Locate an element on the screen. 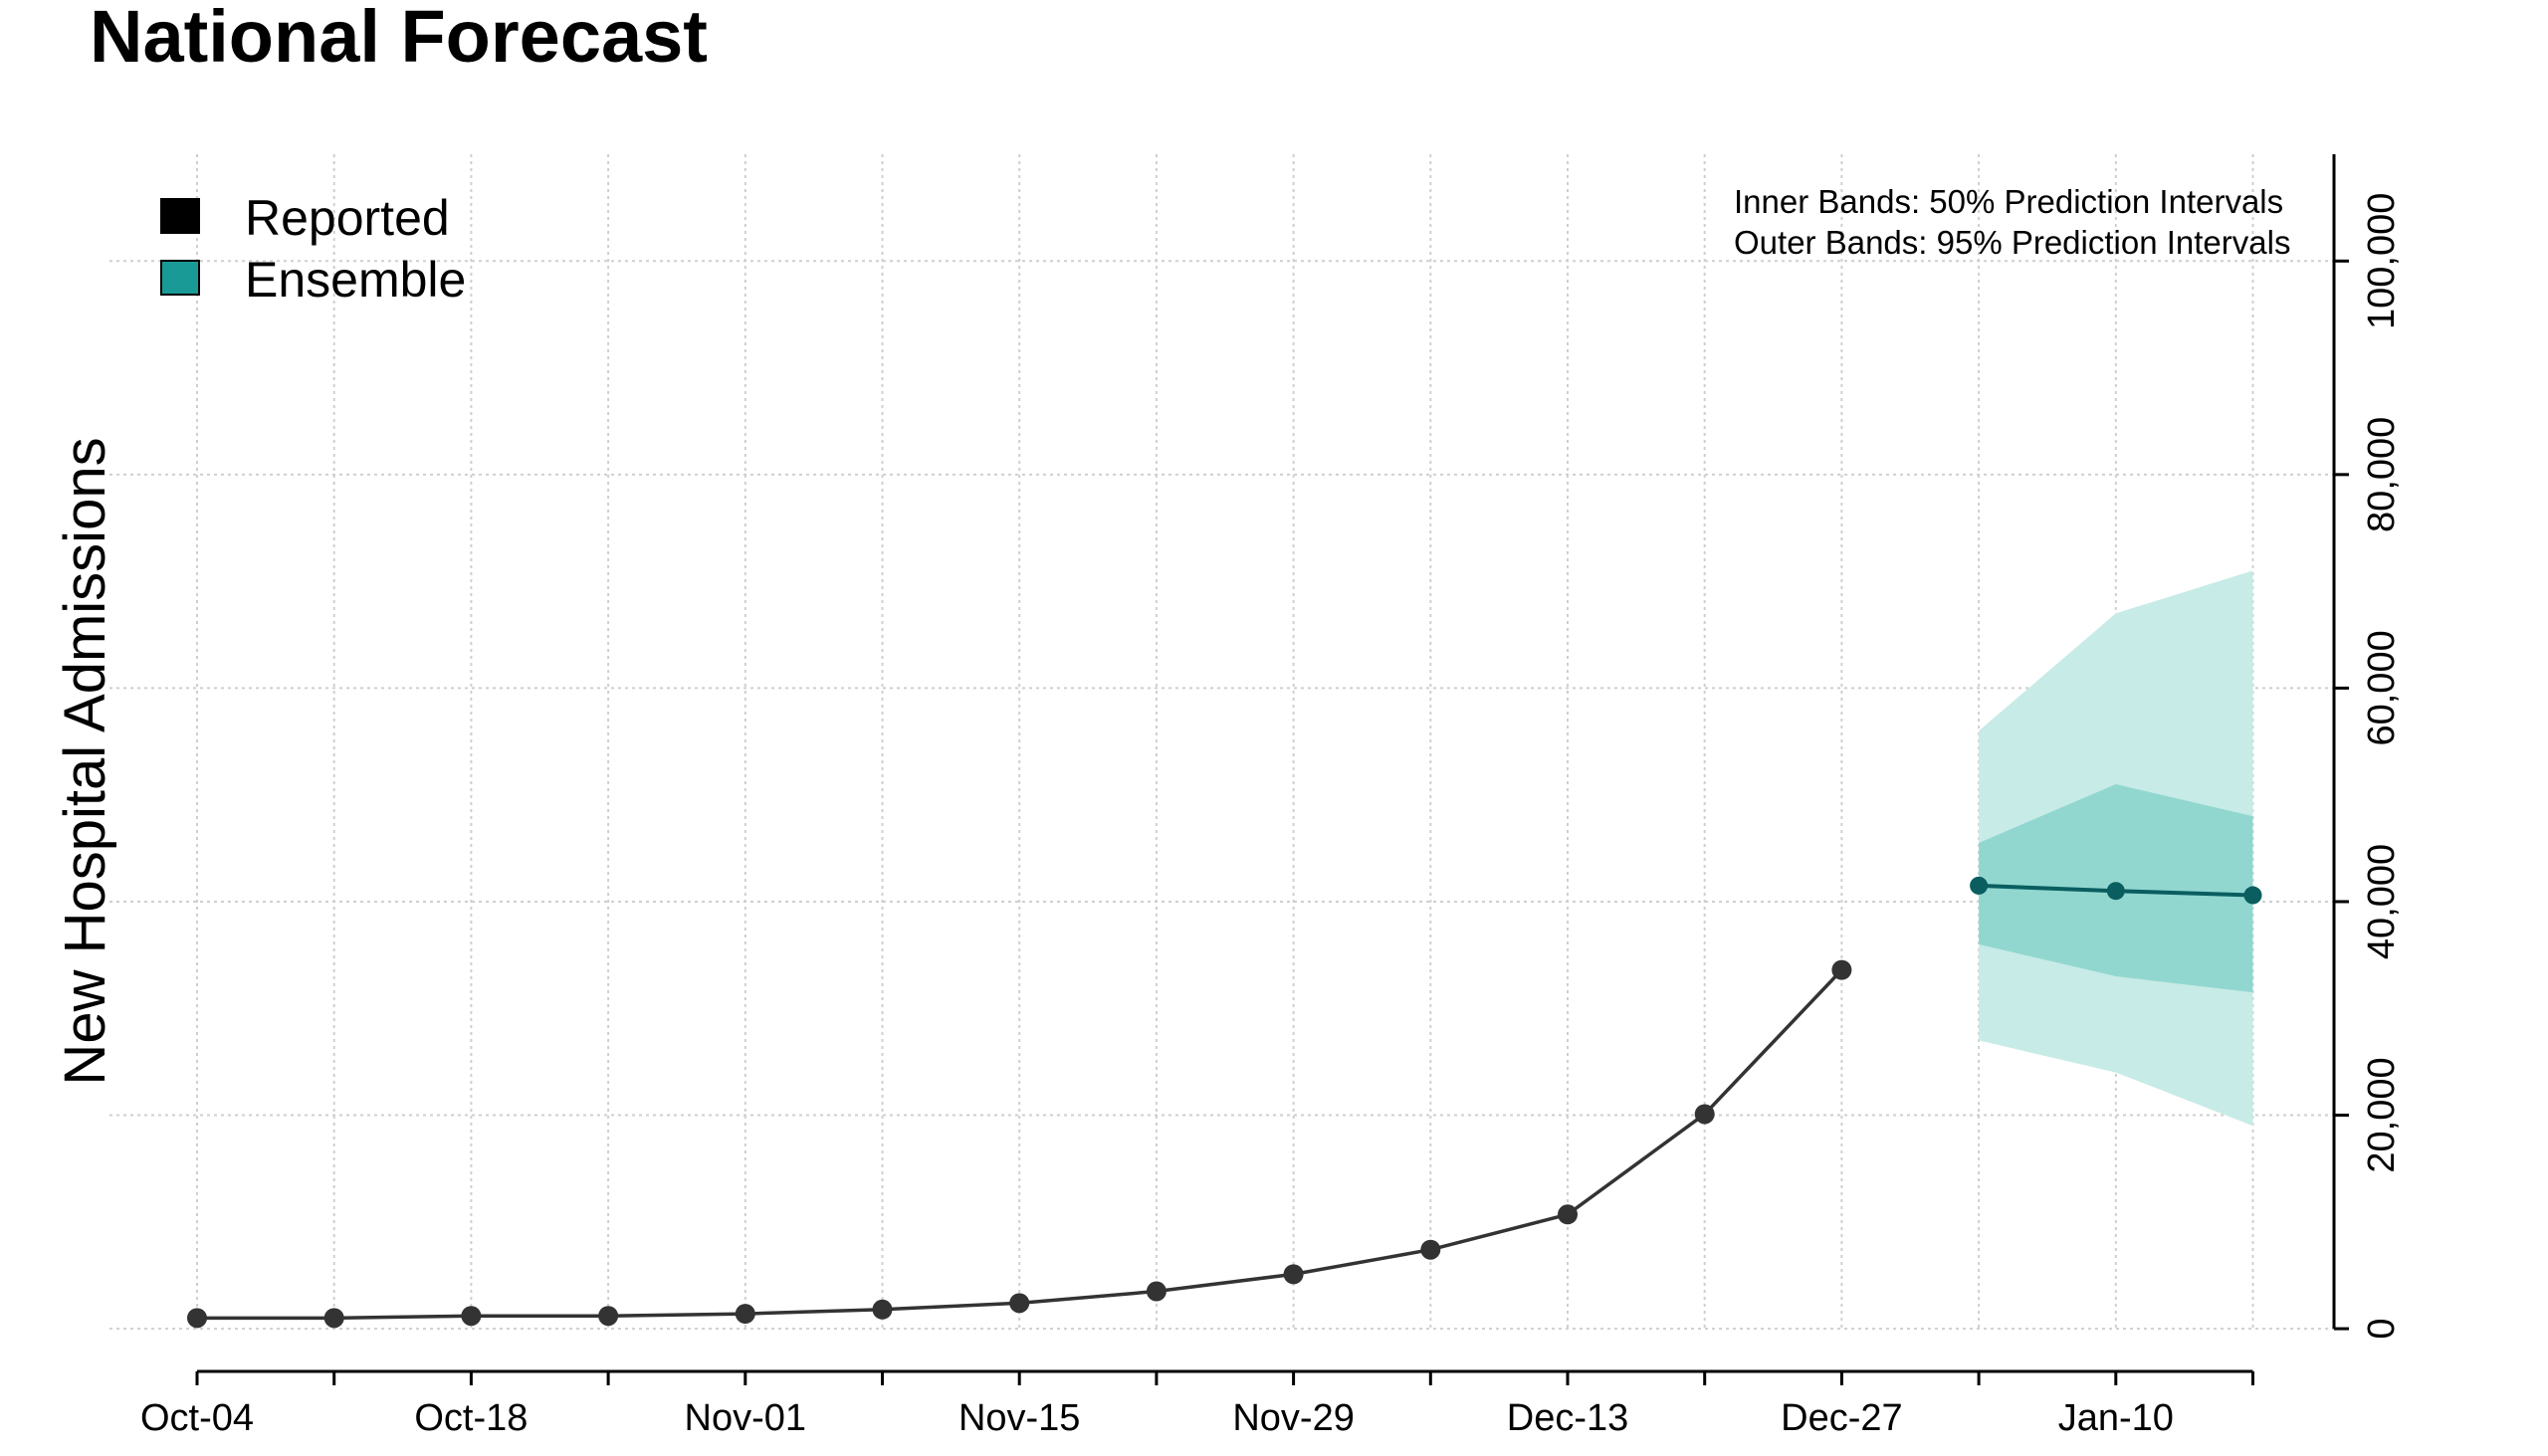 The width and height of the screenshot is (2548, 1456). outer-bands-note: Outer Bands: 95% Prediction Intervals is located at coordinates (2012, 242).